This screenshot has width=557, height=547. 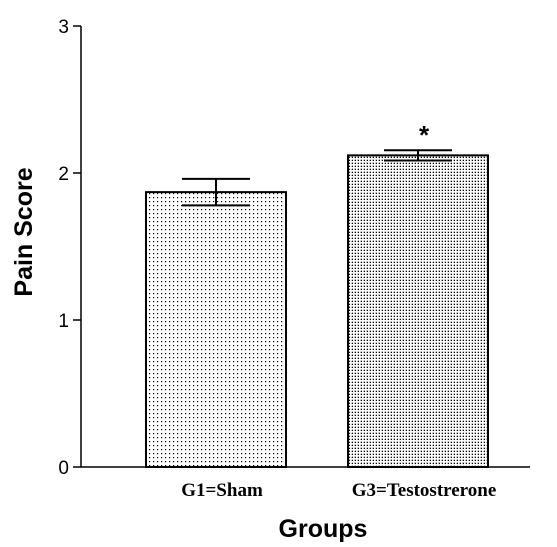 What do you see at coordinates (63, 174) in the screenshot?
I see `y-tick-label: 2` at bounding box center [63, 174].